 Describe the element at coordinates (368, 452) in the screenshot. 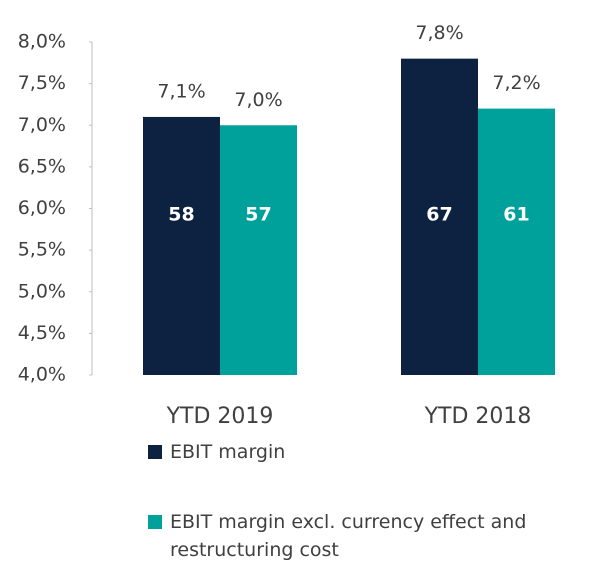

I see `legend-item: EBIT margin` at that location.